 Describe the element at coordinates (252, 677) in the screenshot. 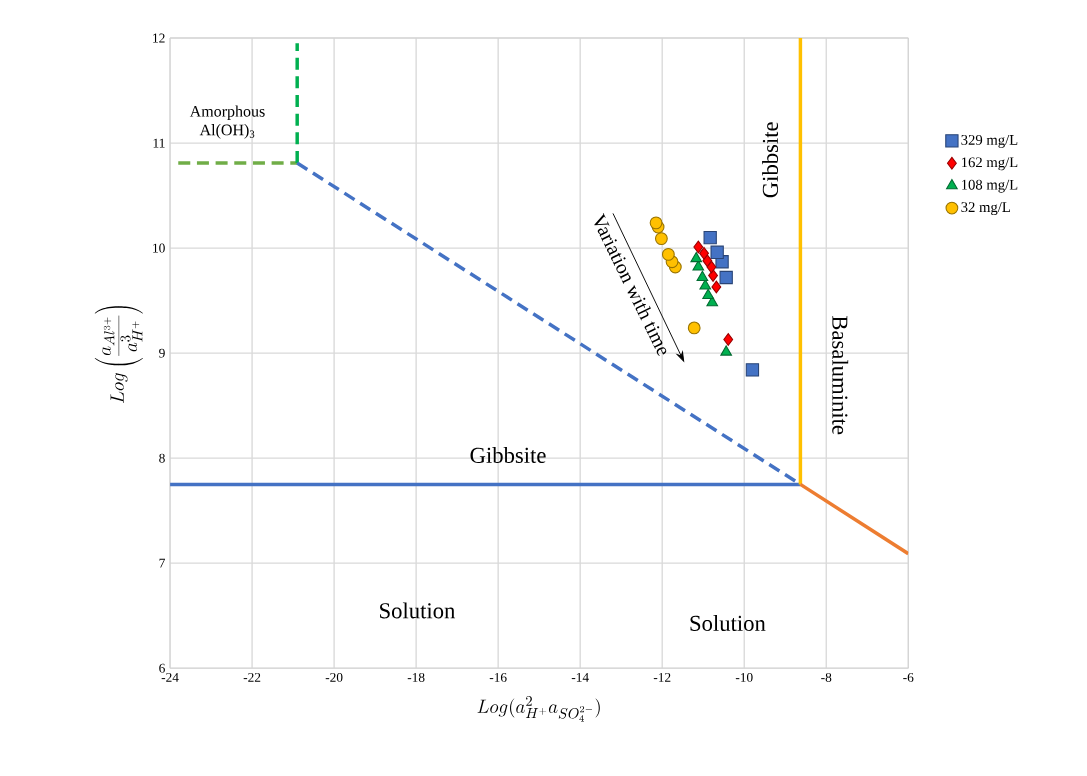

I see `x-tick-label: -22` at that location.